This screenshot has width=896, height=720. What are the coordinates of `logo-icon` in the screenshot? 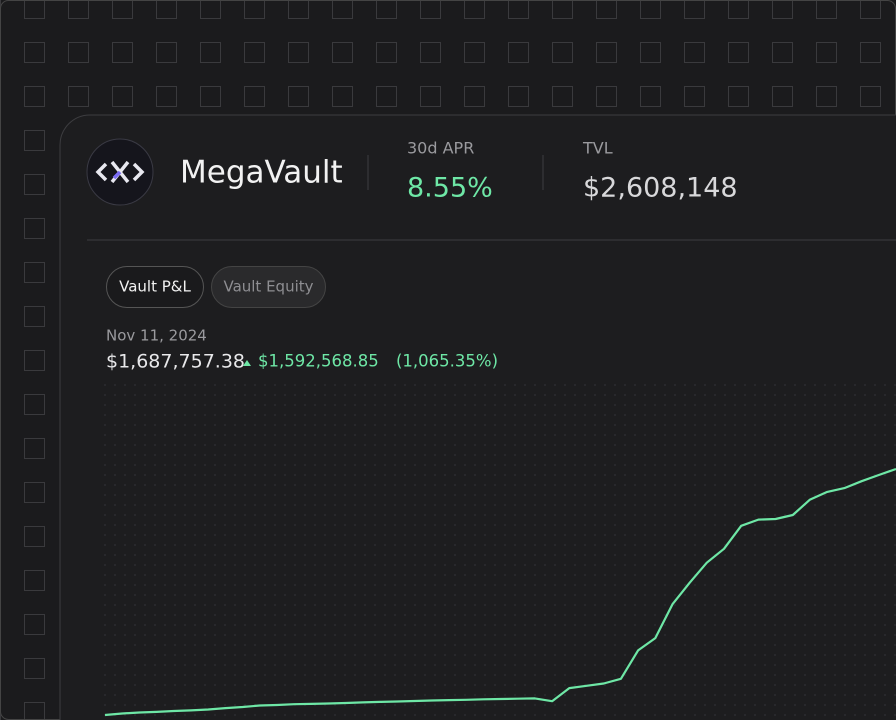 It's located at (120, 172).